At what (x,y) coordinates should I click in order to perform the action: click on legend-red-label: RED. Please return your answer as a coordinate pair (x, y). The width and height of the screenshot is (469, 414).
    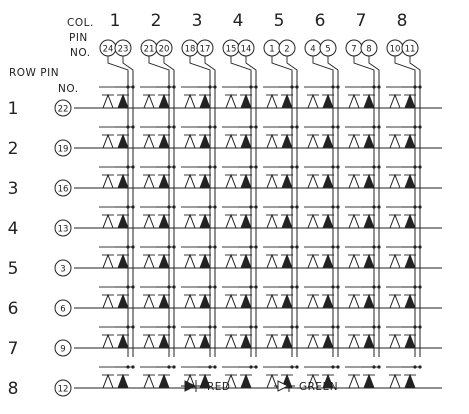
    Looking at the image, I should click on (219, 387).